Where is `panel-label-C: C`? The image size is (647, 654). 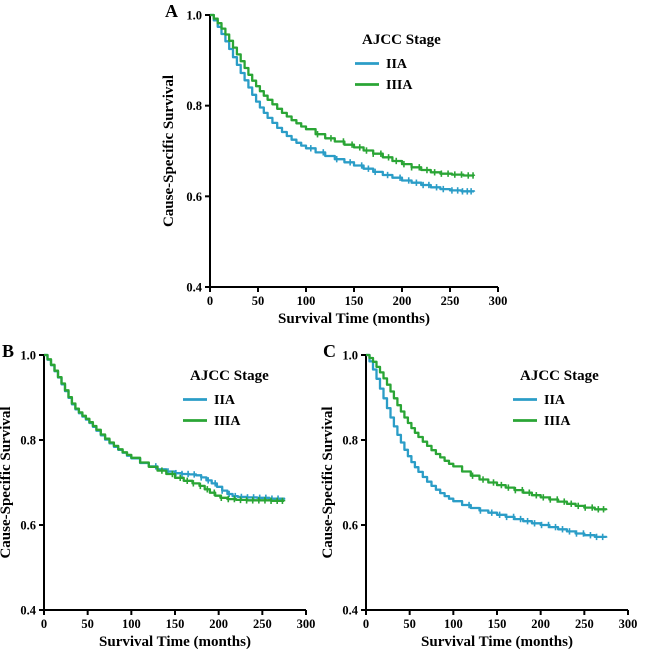 panel-label-C: C is located at coordinates (329, 351).